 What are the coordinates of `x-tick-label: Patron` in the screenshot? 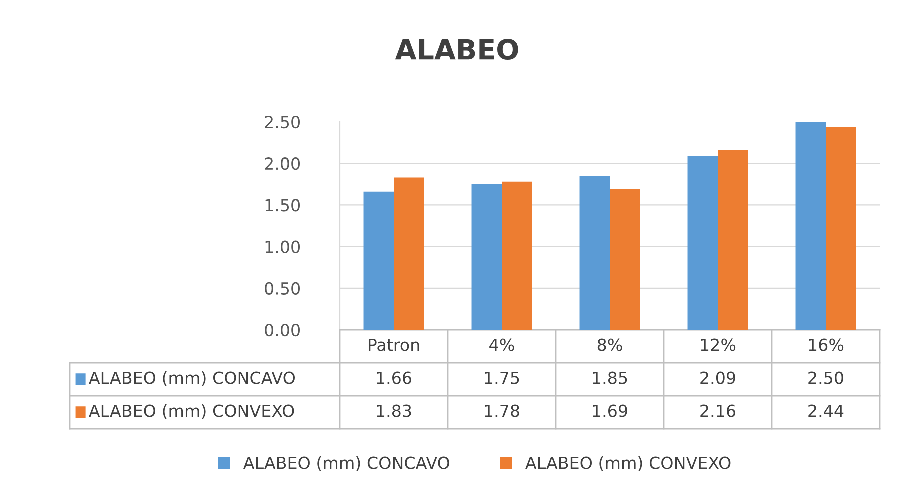 It's located at (394, 345).